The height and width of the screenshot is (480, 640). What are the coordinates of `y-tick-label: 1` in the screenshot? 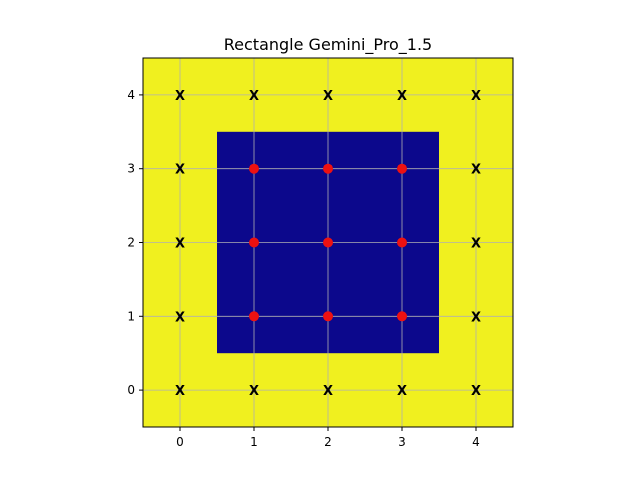 It's located at (131, 316).